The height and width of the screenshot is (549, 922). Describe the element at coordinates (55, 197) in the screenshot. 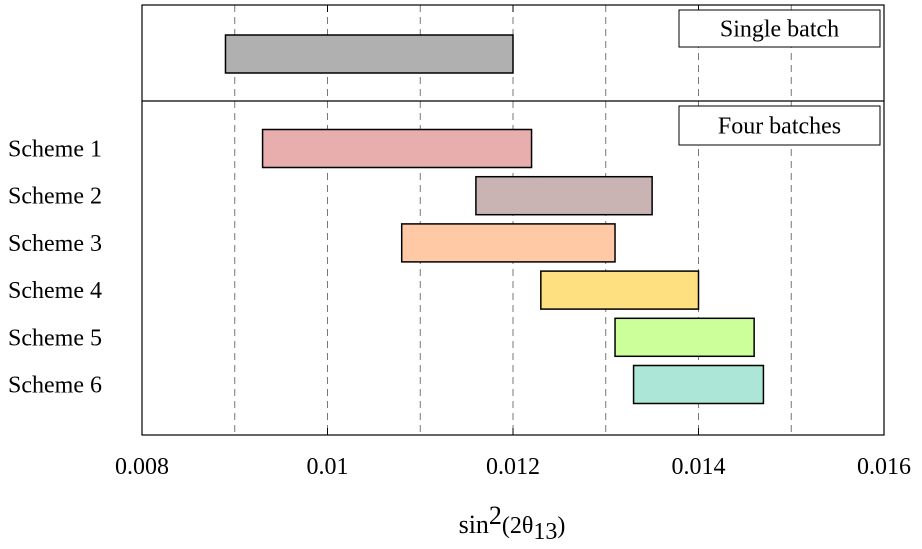

I see `category-label-2: Scheme 2` at that location.